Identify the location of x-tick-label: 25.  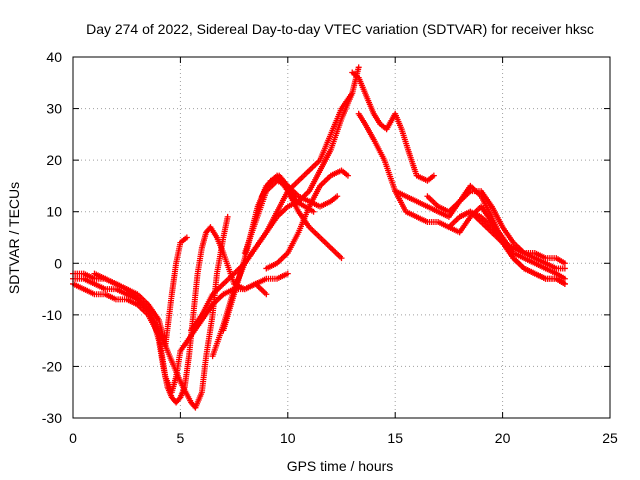
(610, 438).